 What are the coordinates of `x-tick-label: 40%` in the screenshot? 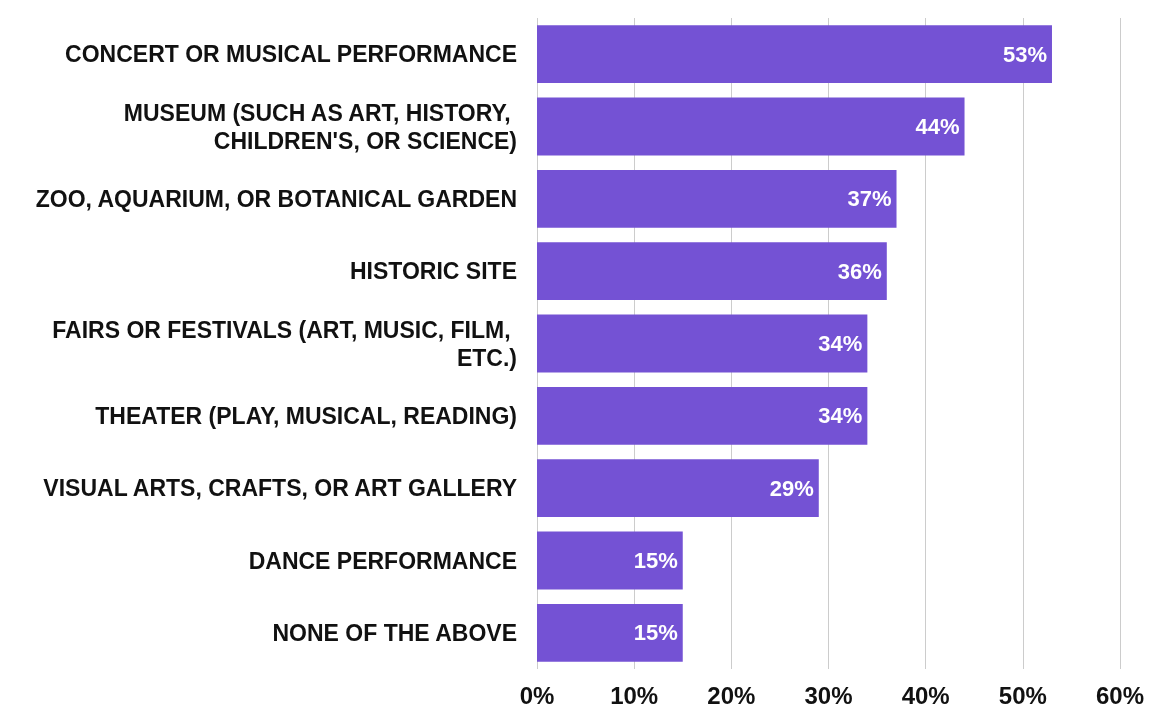 It's located at (925, 695).